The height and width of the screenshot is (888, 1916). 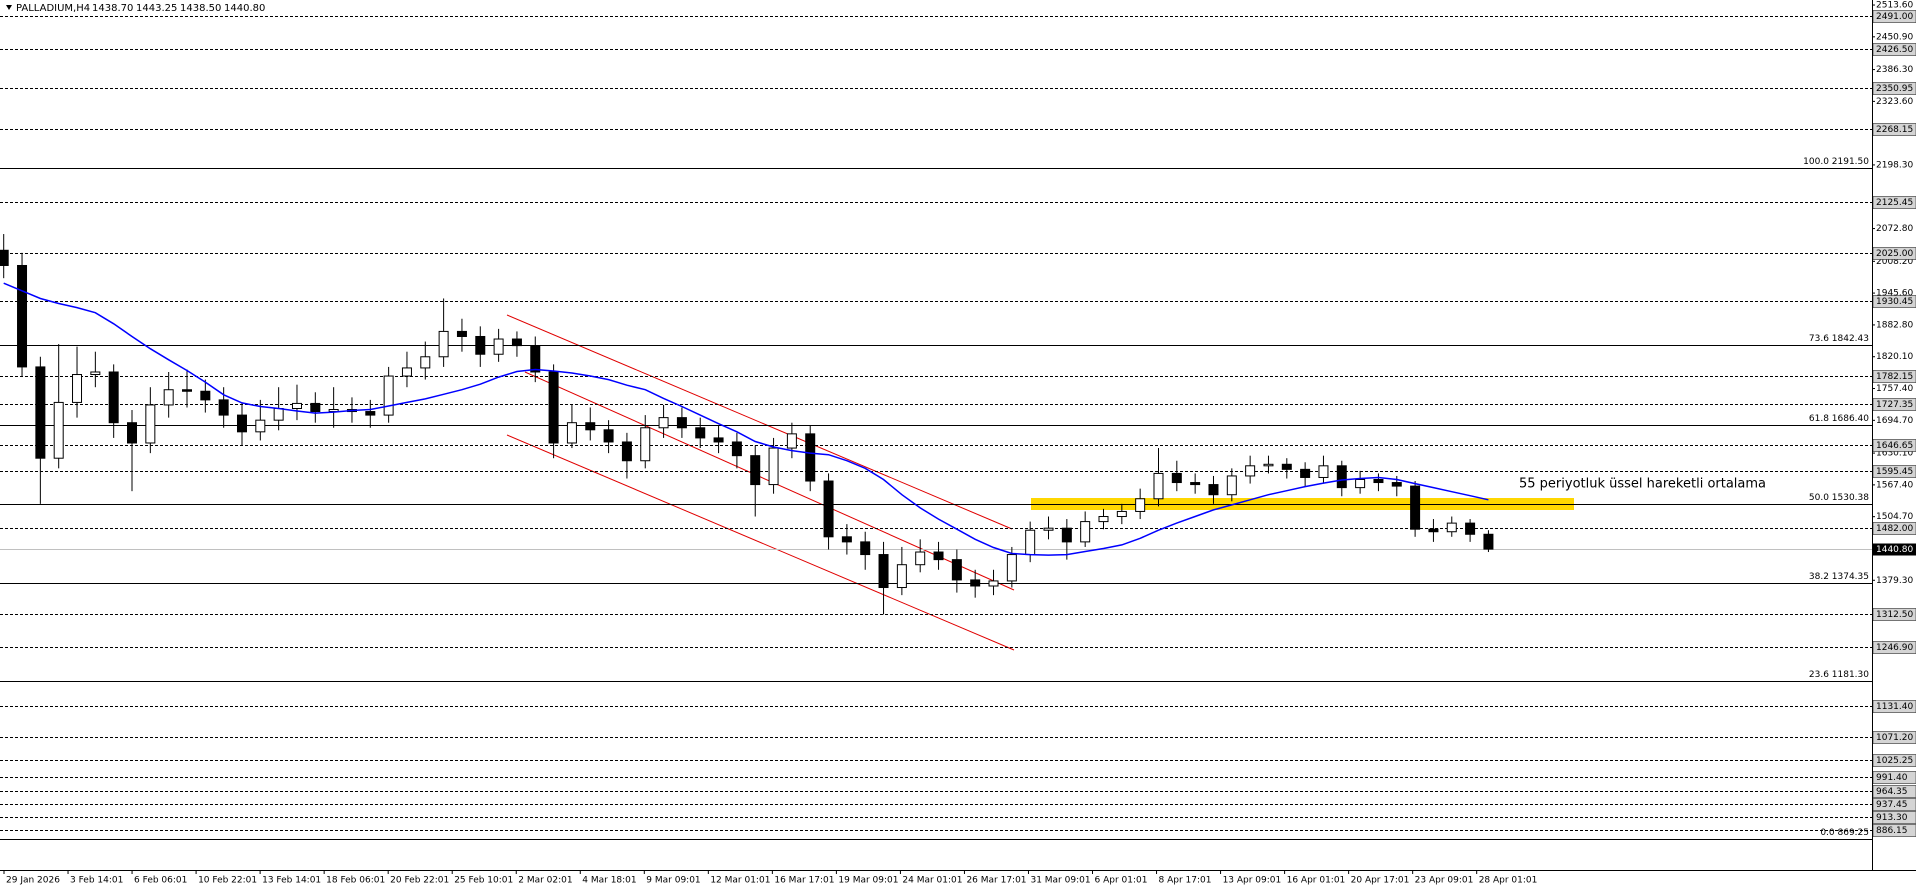 What do you see at coordinates (33, 881) in the screenshot?
I see `x-tick-label: 29 Jan 2026` at bounding box center [33, 881].